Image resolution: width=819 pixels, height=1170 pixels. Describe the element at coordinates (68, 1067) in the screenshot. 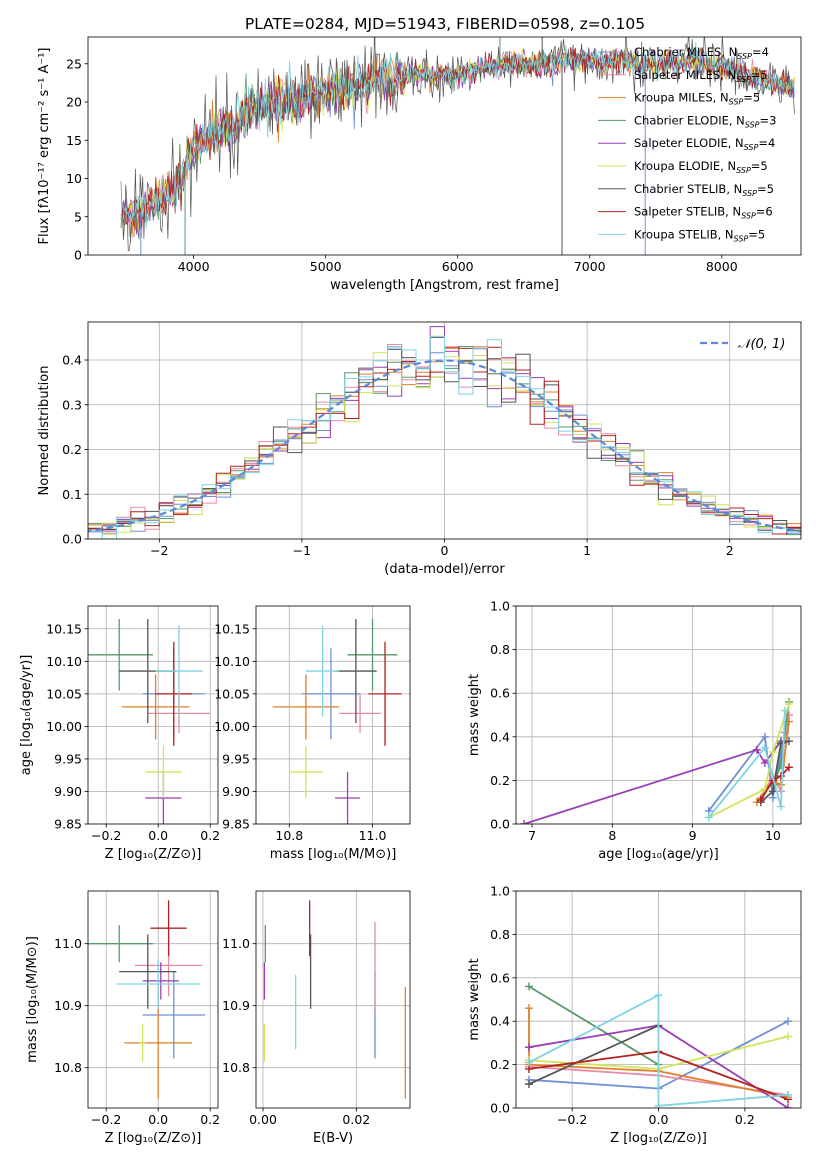

I see `y-tick-label: 10.8` at that location.